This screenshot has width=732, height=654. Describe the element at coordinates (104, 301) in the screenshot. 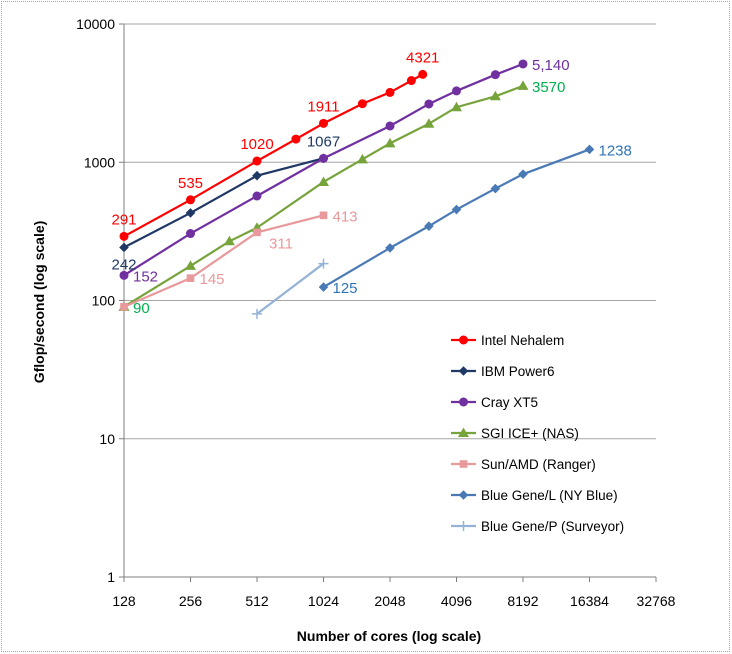

I see `y-tick-label: 100` at that location.